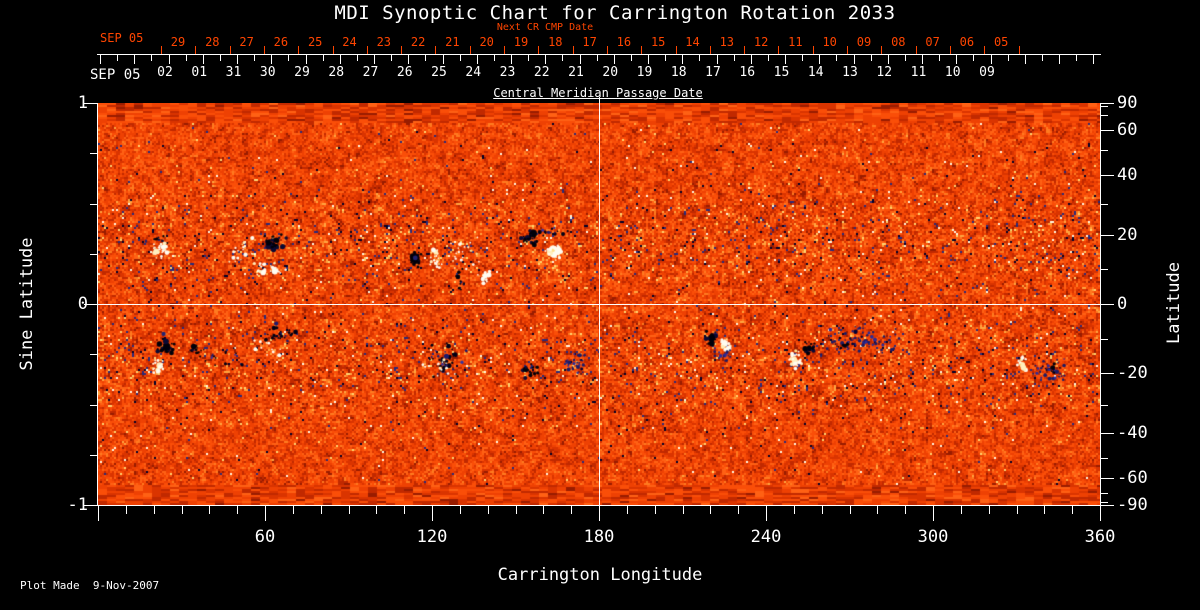  What do you see at coordinates (1100, 537) in the screenshot?
I see `bottom-axis-tick-label: 360` at bounding box center [1100, 537].